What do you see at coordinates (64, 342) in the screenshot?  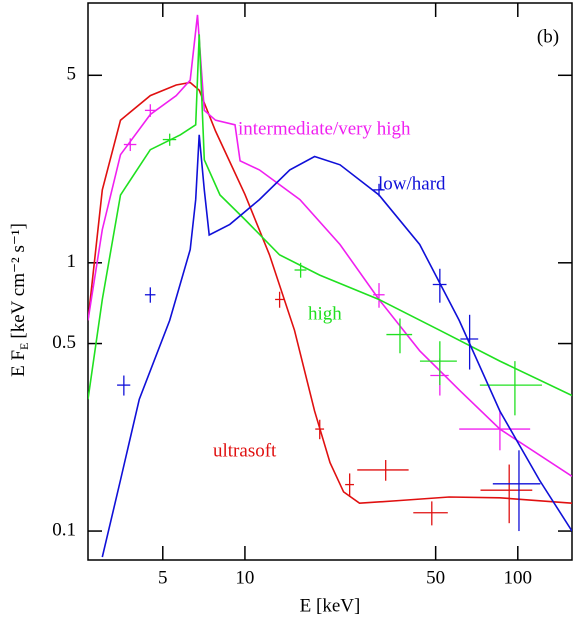 I see `y-tick-label: 0.5` at bounding box center [64, 342].